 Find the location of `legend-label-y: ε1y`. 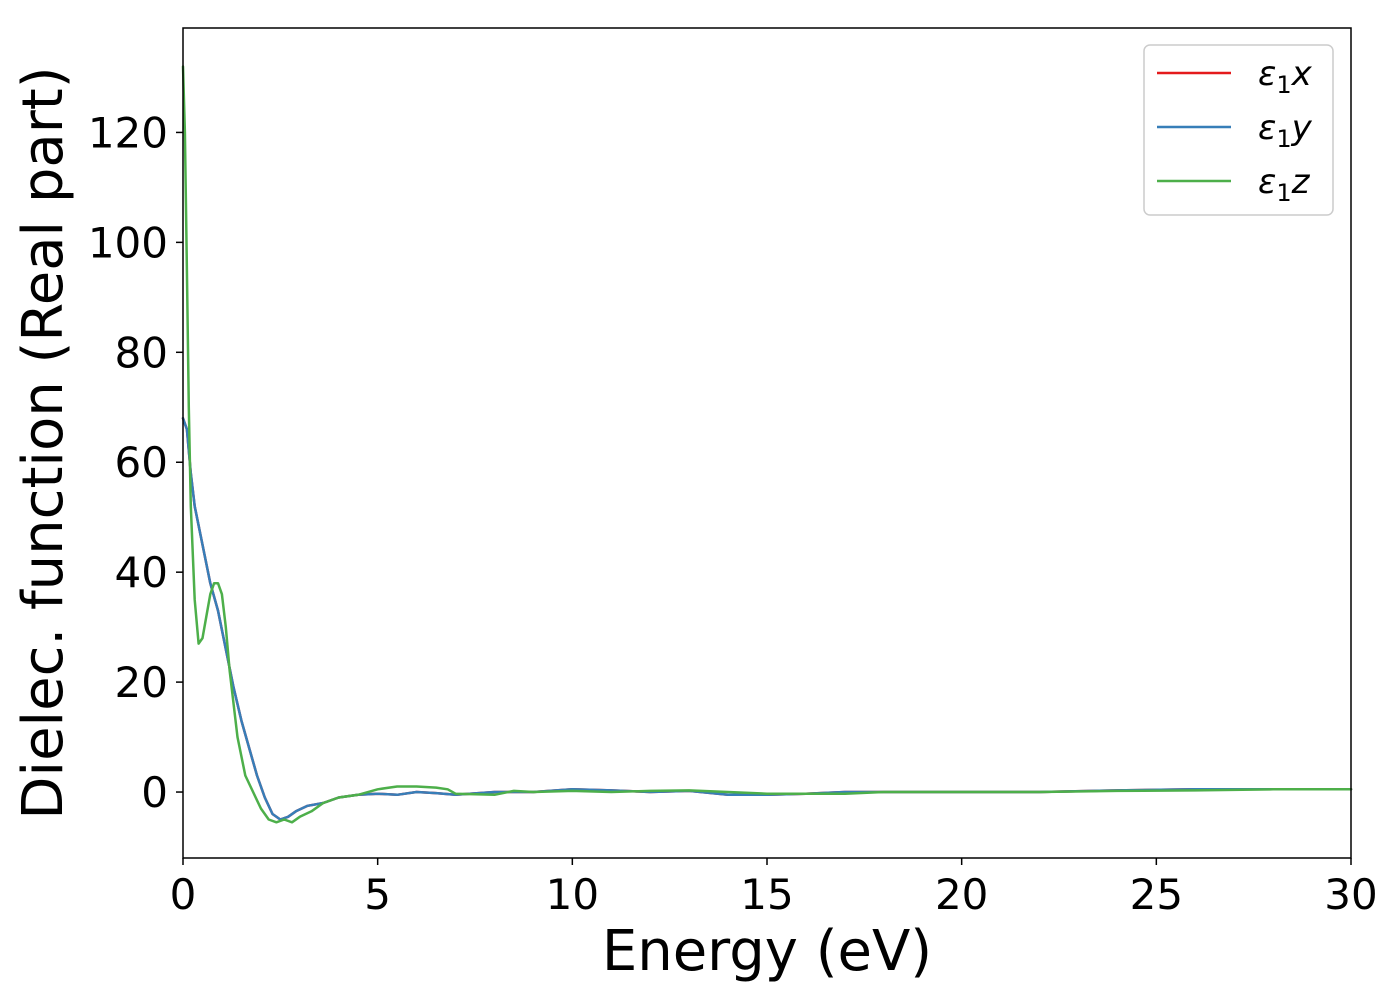

legend-label-y: ε1y is located at coordinates (1285, 130).